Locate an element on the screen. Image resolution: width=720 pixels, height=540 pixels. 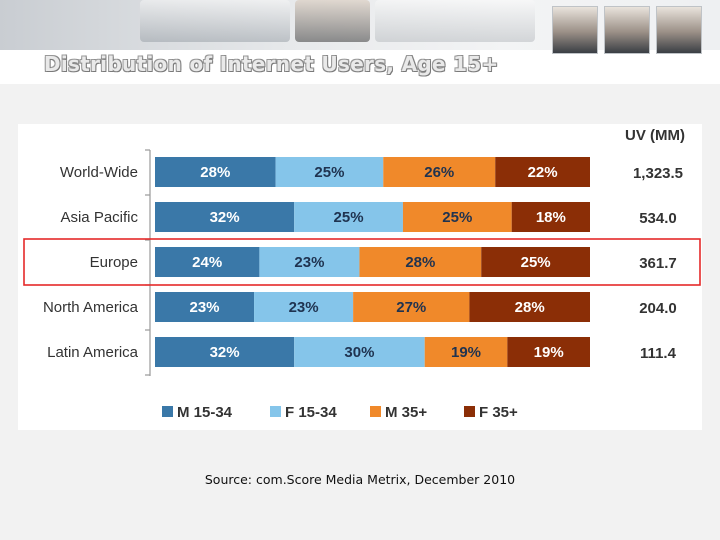
legend-label-f-15-34: F 15-34 is located at coordinates (311, 412).